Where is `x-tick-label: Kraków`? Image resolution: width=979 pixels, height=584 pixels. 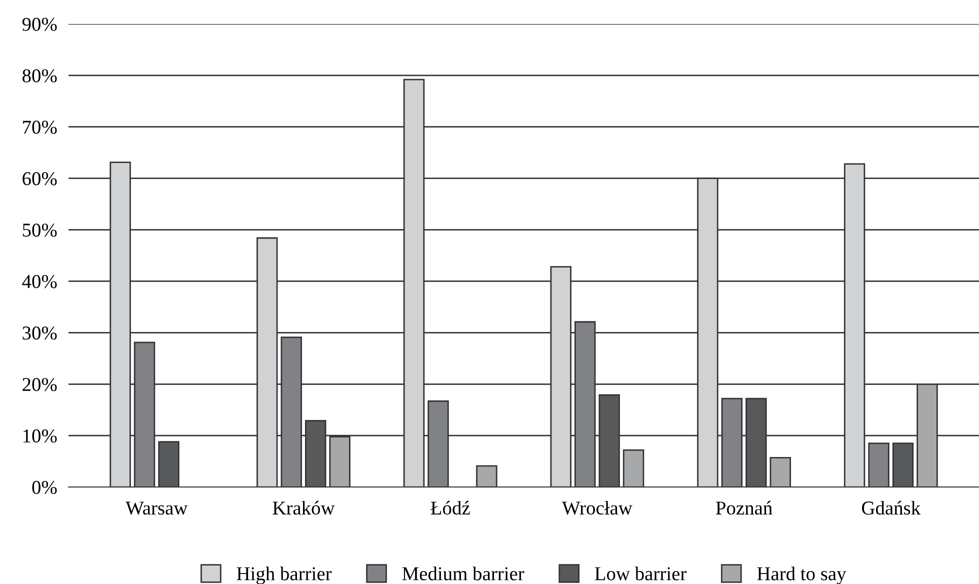
x-tick-label: Kraków is located at coordinates (303, 507).